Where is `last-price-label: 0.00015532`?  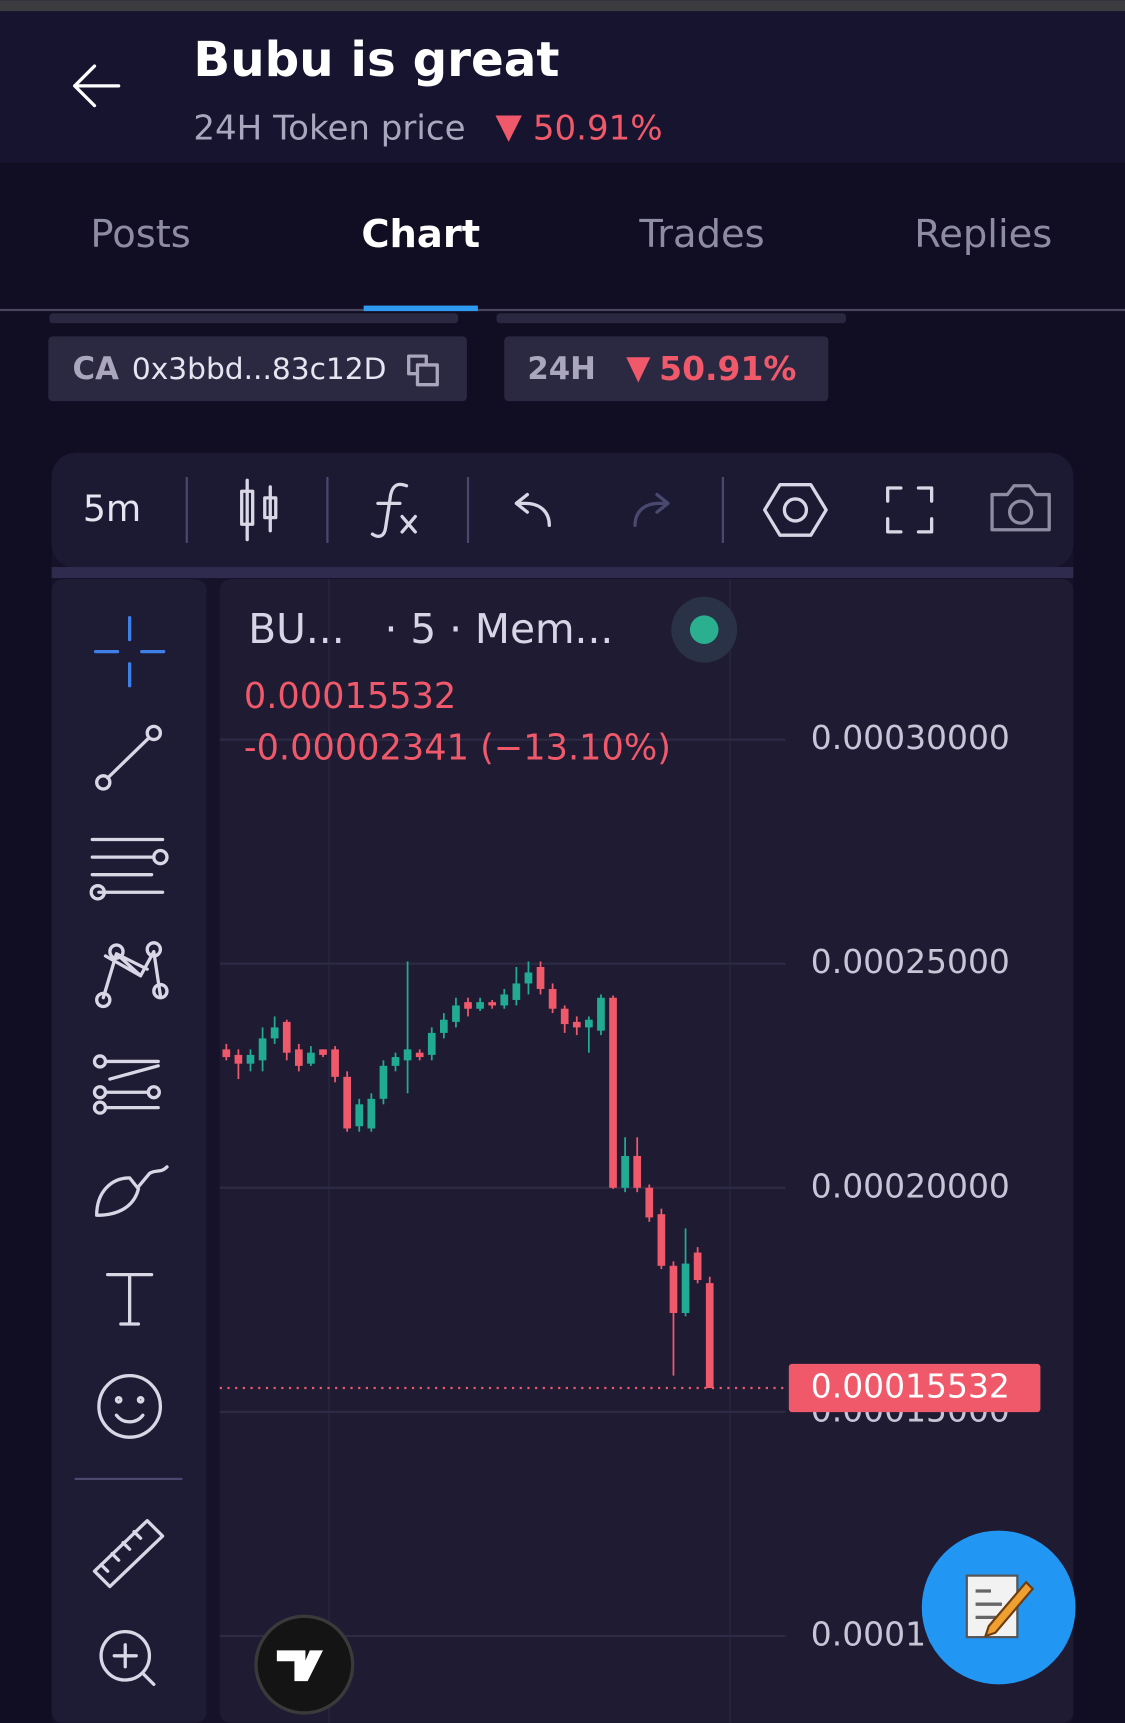 last-price-label: 0.00015532 is located at coordinates (910, 1386).